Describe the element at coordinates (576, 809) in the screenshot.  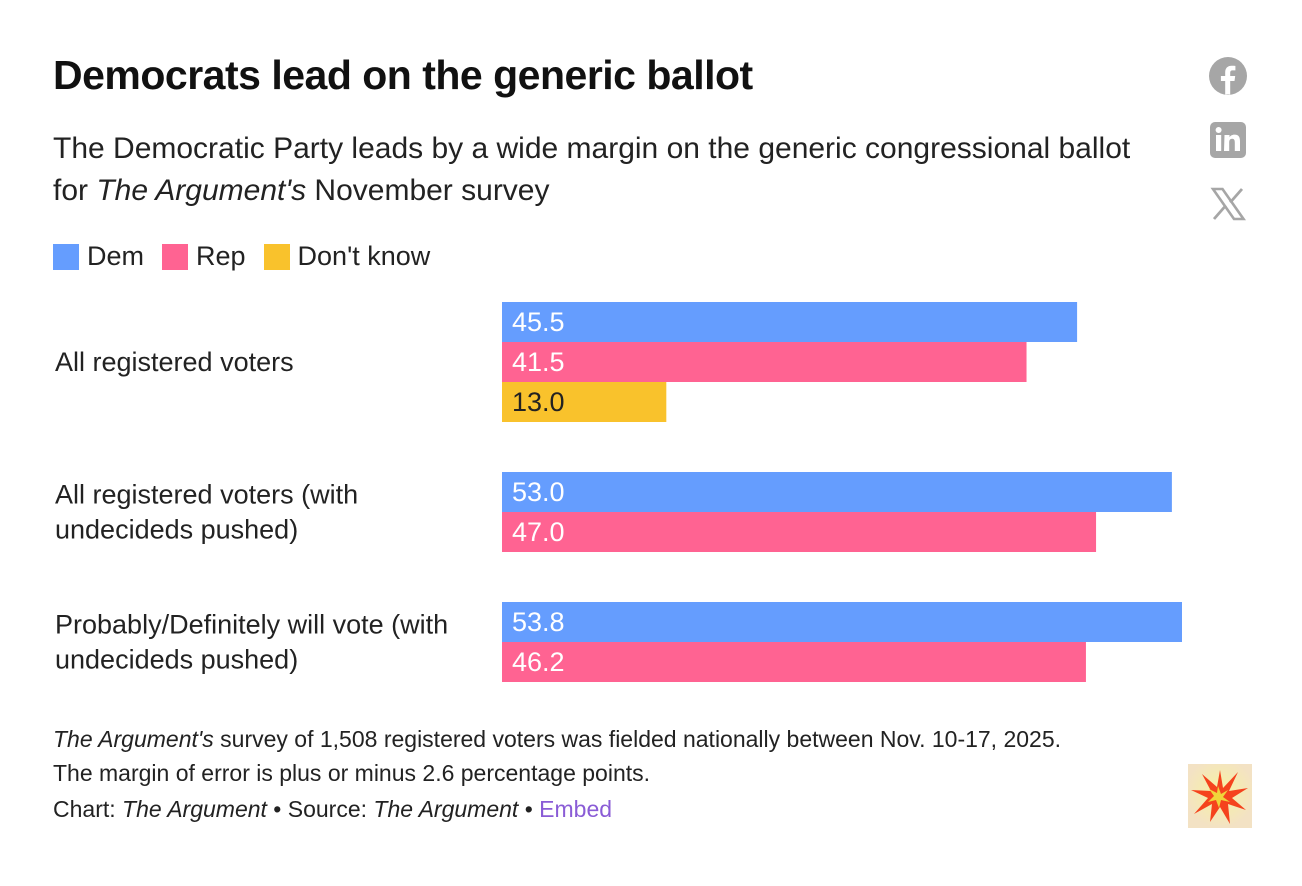
I see `embed-link: Embed` at that location.